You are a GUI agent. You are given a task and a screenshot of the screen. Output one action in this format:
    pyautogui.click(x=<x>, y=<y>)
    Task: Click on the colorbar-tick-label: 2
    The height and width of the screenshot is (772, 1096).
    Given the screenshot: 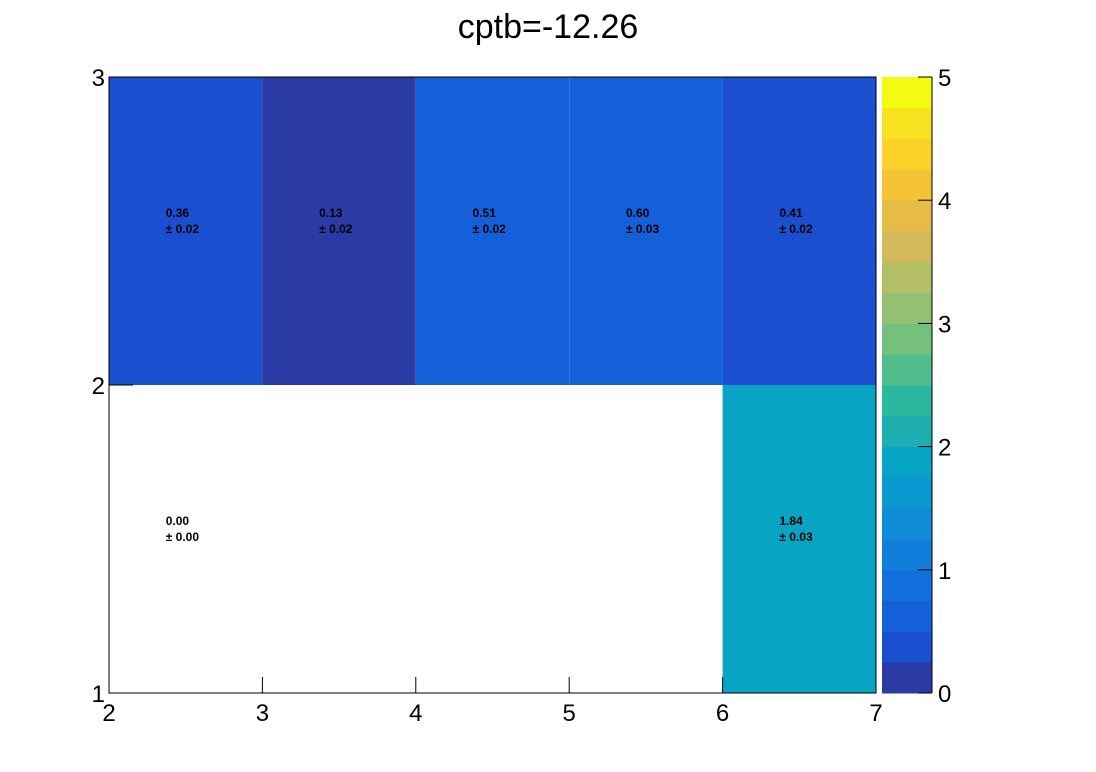 What is the action you would take?
    pyautogui.click(x=944, y=448)
    